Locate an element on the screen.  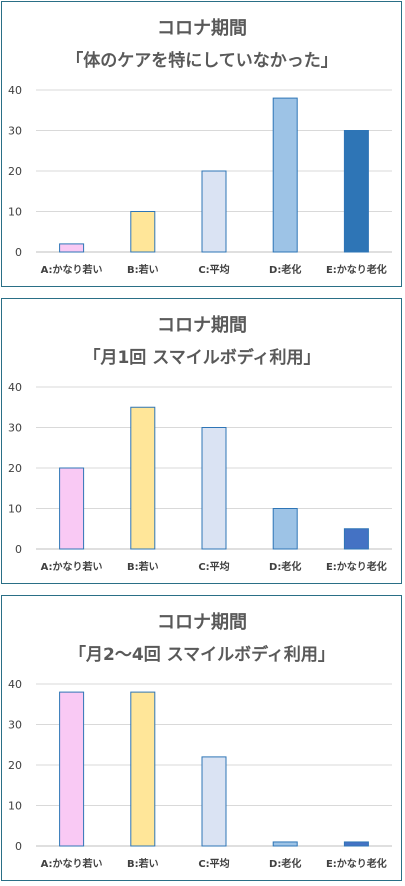
chart-1-subtitle: 「体のケアを特にしていなかった」 is located at coordinates (202, 60).